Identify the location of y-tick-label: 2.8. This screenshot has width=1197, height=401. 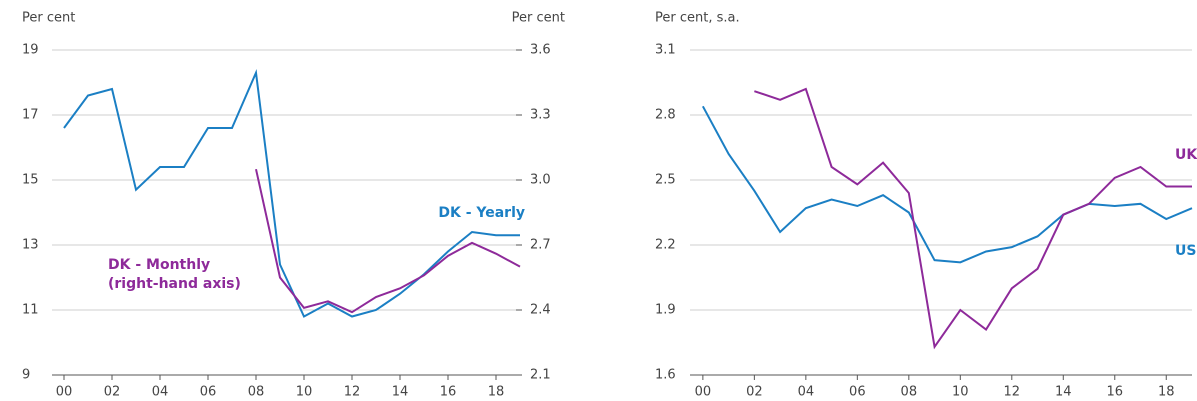
(665, 115).